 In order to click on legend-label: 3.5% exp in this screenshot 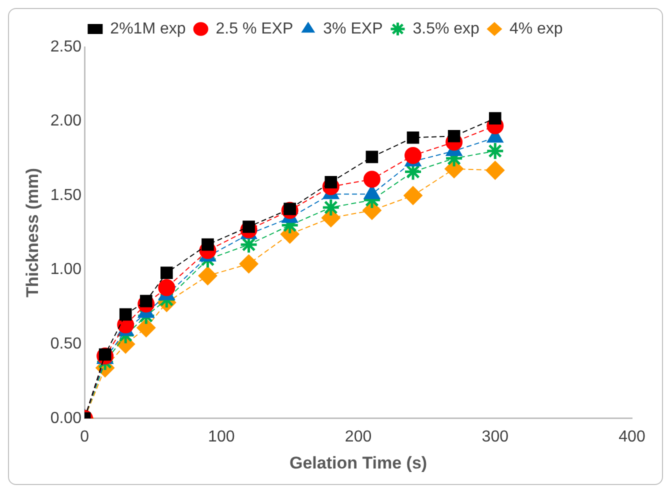, I will do `click(446, 29)`.